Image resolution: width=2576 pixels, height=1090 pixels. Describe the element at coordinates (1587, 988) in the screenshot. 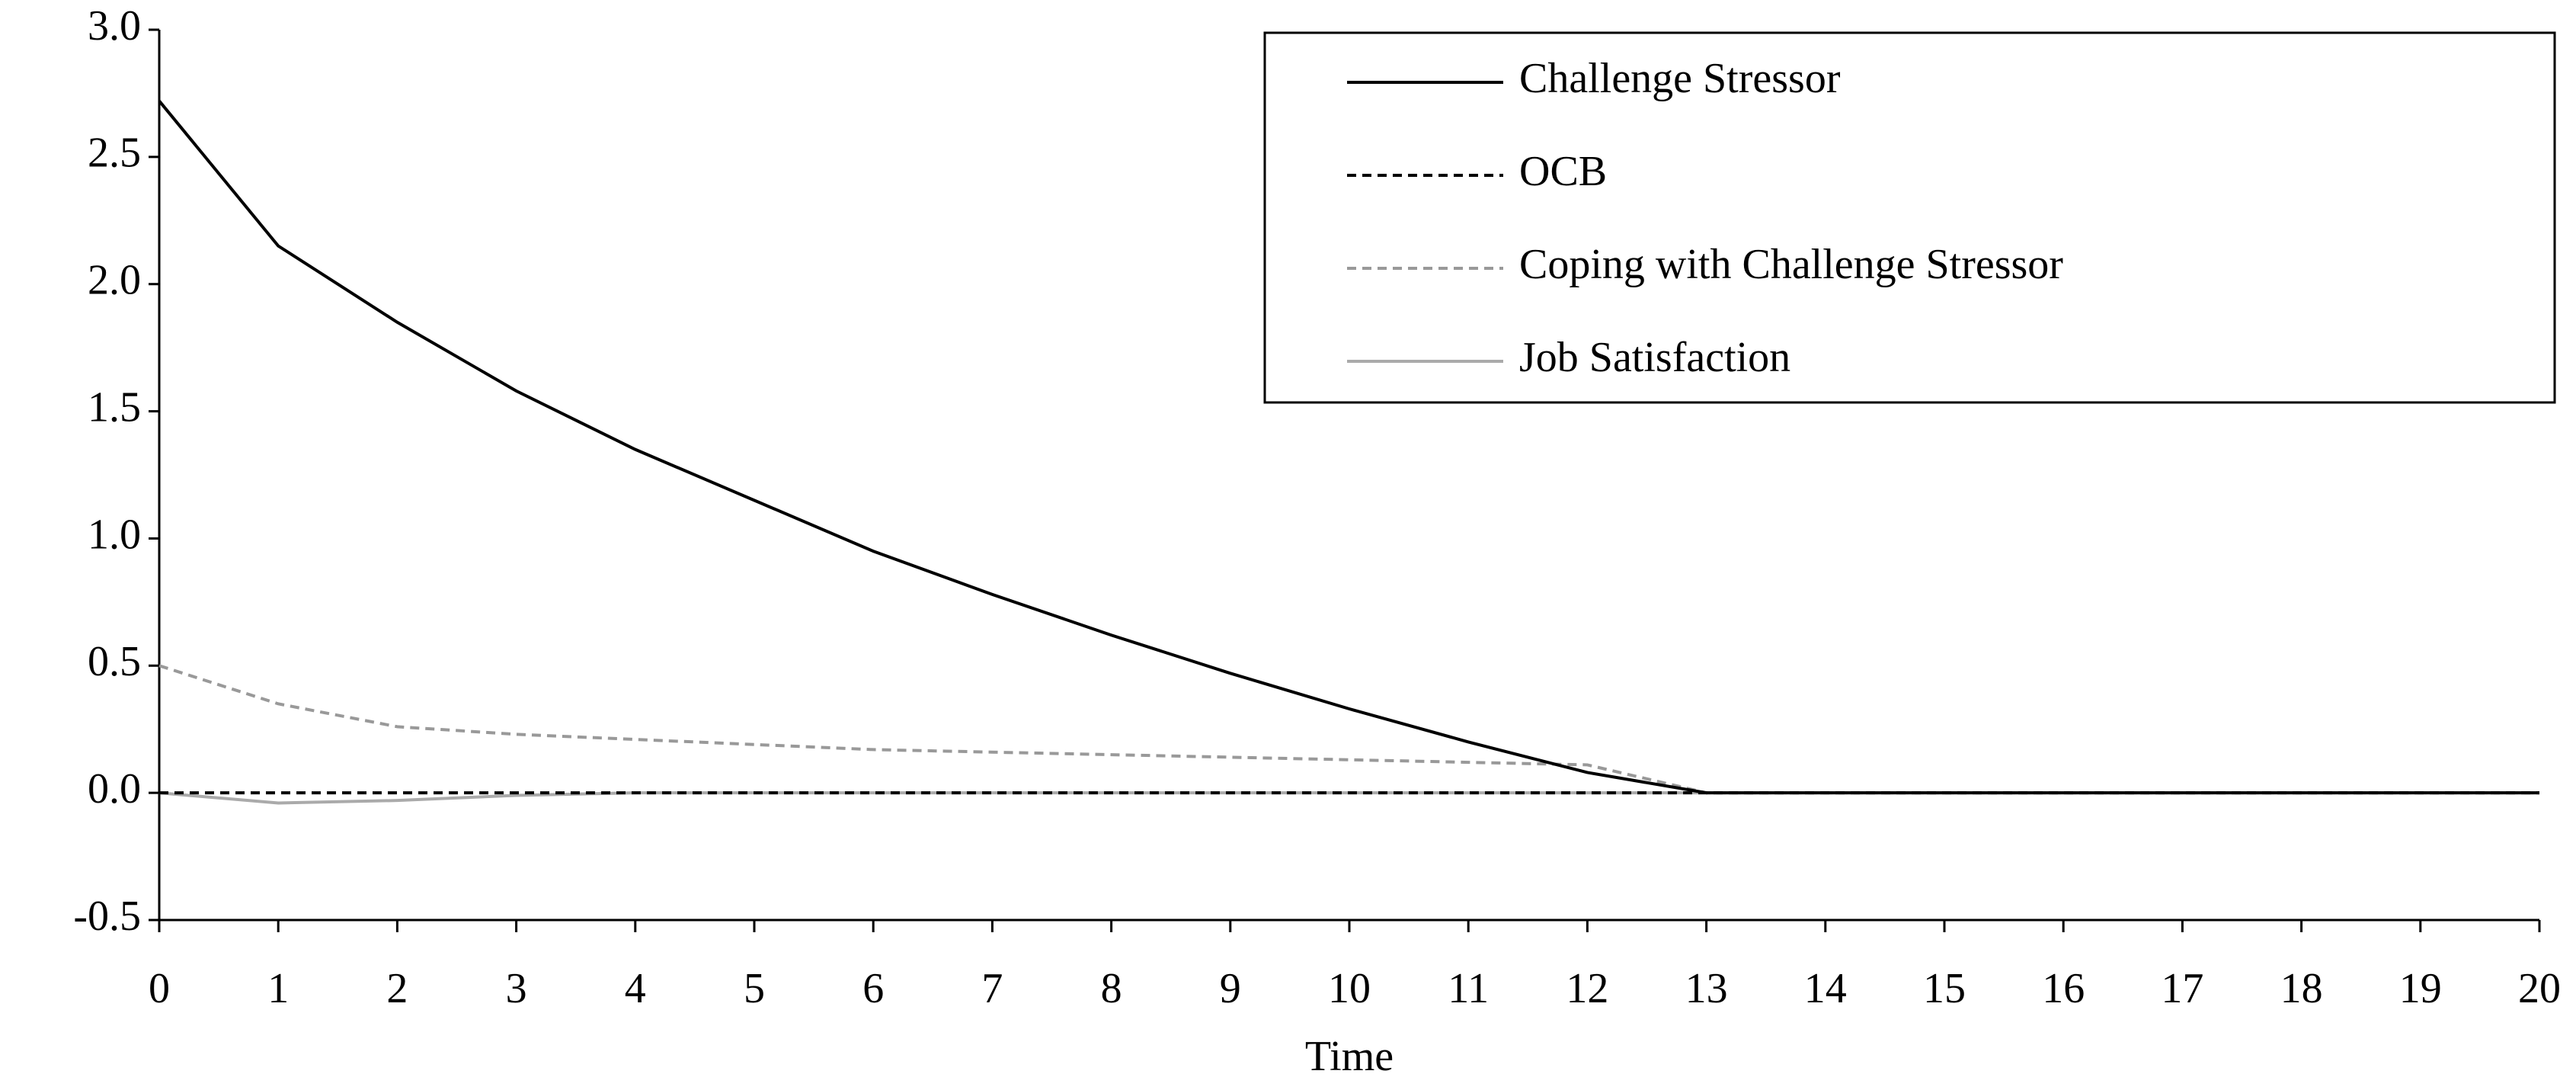

I see `x-tick-label: 12` at that location.